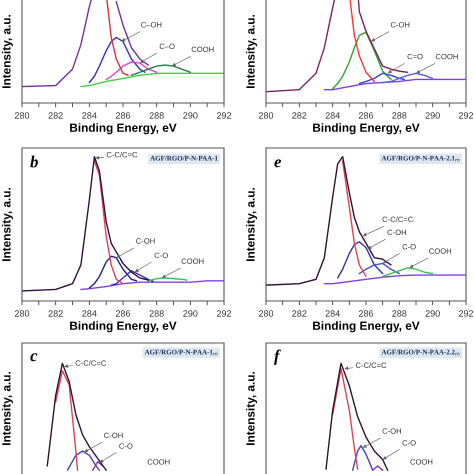  I want to click on text: c, so click(34, 357).